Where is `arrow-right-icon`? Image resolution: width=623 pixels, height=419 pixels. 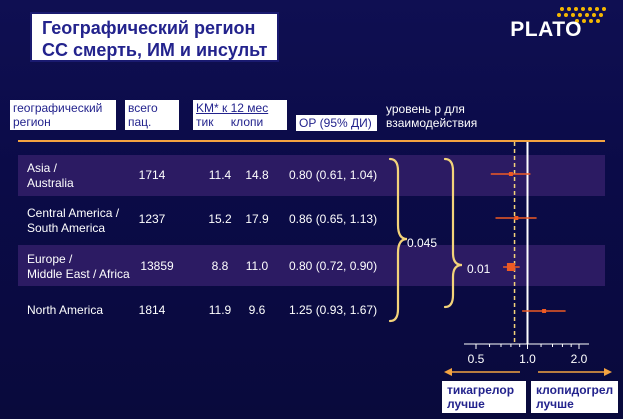
arrow-right-icon is located at coordinates (608, 372).